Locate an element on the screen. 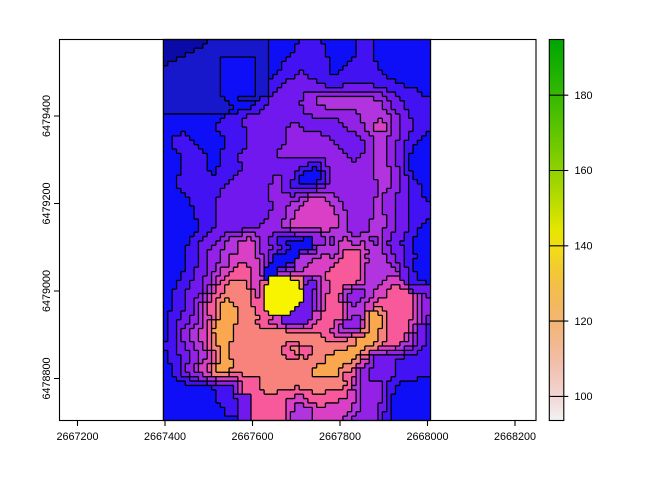  svg-text: 2667600 is located at coordinates (252, 437).